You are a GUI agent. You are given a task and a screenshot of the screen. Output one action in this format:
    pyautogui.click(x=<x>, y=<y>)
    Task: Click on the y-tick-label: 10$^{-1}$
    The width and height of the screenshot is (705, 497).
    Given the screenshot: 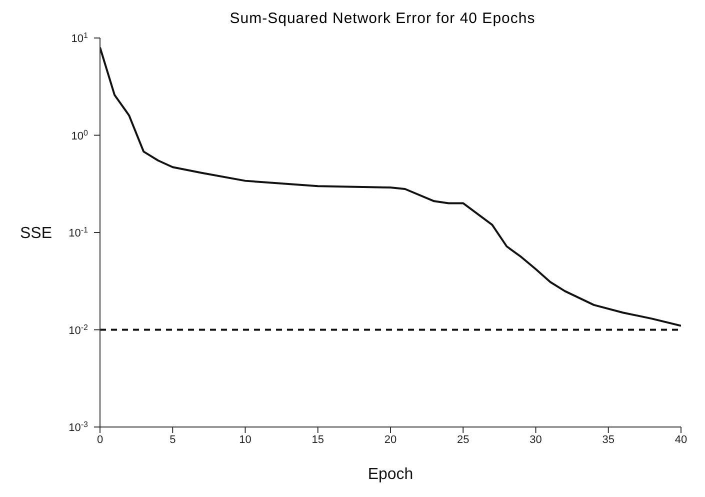 What is the action you would take?
    pyautogui.click(x=78, y=232)
    